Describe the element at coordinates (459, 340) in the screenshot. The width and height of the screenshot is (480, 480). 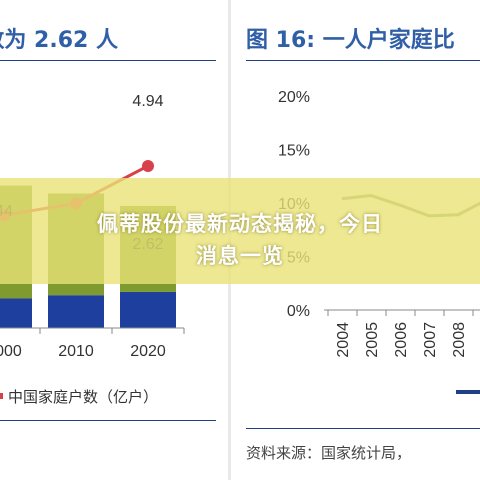
I see `x-tick-label: 2008` at that location.